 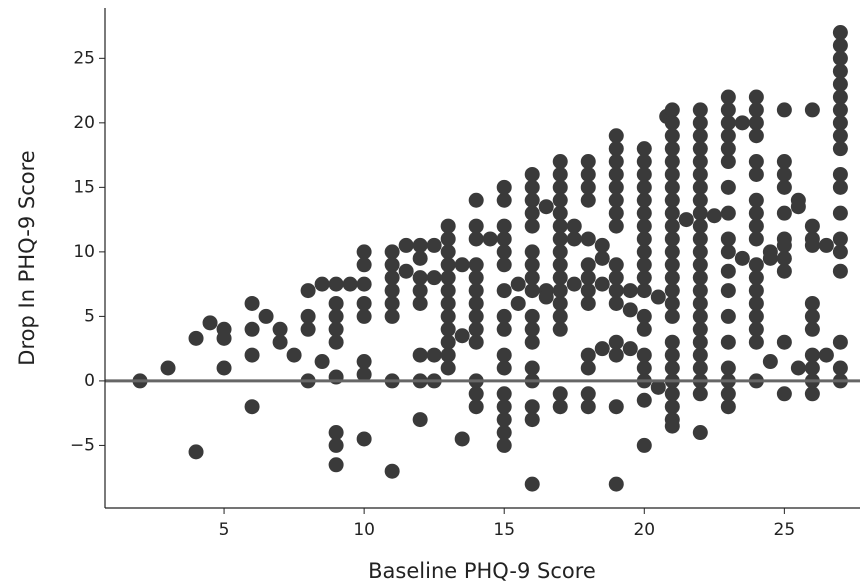 I want to click on y-tick-label: 15, so click(x=84, y=187).